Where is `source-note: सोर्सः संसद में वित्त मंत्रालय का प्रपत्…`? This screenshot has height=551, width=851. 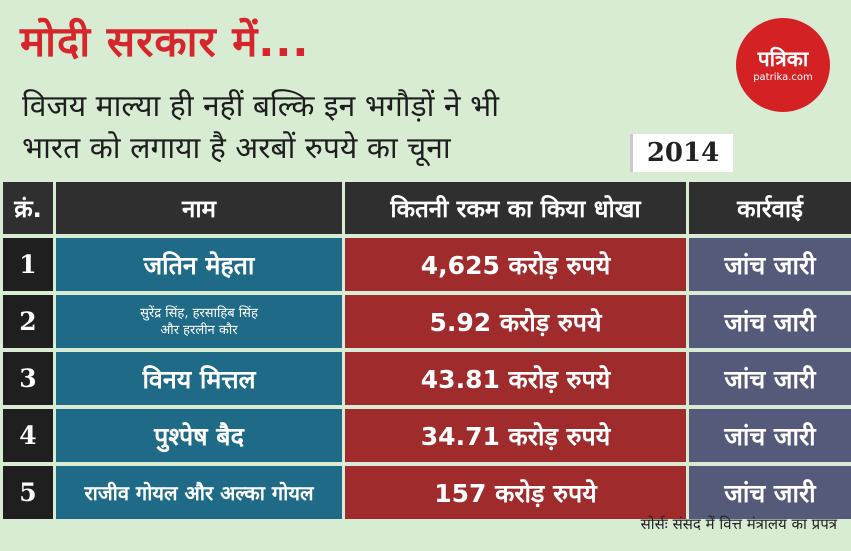 source-note: सोर्सः संसद में वित्त मंत्रालय का प्रपत्… is located at coordinates (738, 524).